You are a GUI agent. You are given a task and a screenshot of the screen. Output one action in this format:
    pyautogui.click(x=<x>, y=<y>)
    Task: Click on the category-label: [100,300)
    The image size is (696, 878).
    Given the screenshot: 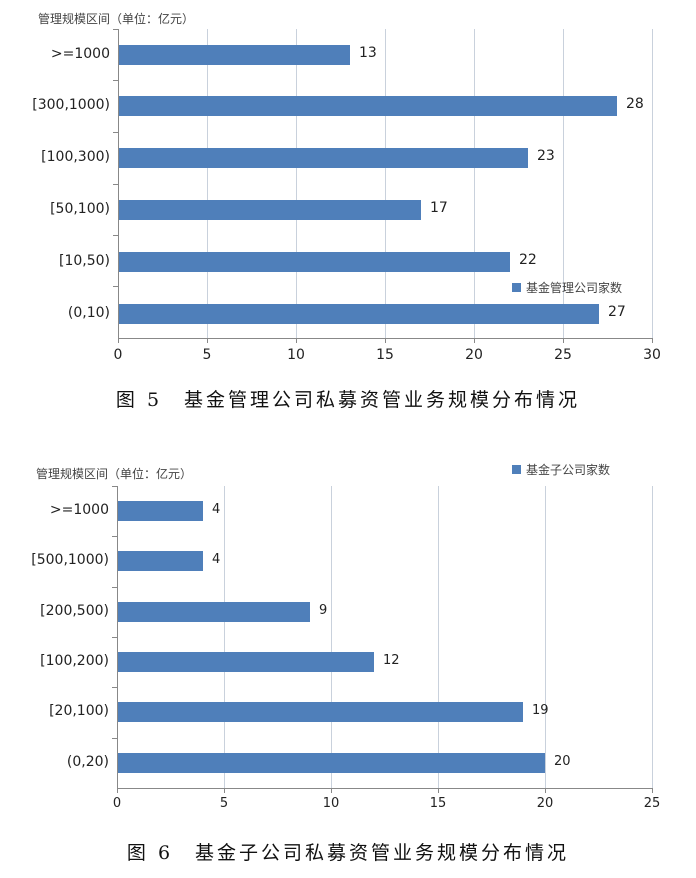 What is the action you would take?
    pyautogui.click(x=75, y=157)
    